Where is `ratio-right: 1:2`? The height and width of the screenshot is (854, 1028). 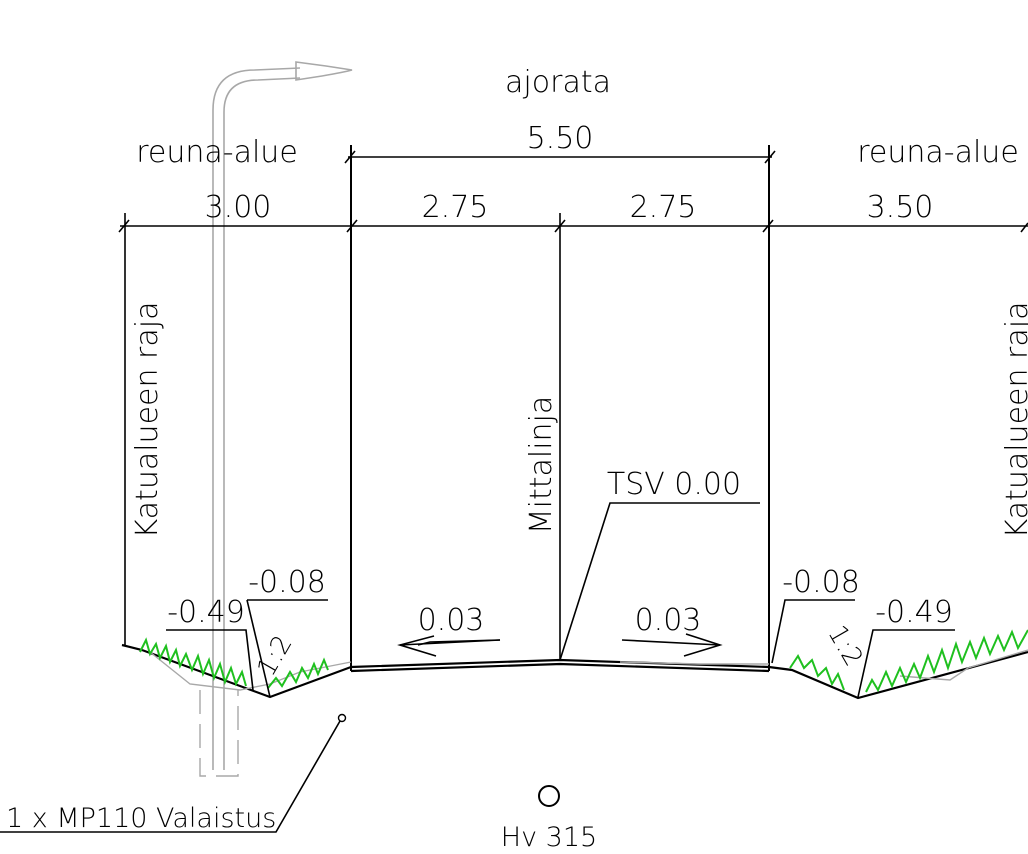 ratio-right: 1:2 is located at coordinates (844, 645).